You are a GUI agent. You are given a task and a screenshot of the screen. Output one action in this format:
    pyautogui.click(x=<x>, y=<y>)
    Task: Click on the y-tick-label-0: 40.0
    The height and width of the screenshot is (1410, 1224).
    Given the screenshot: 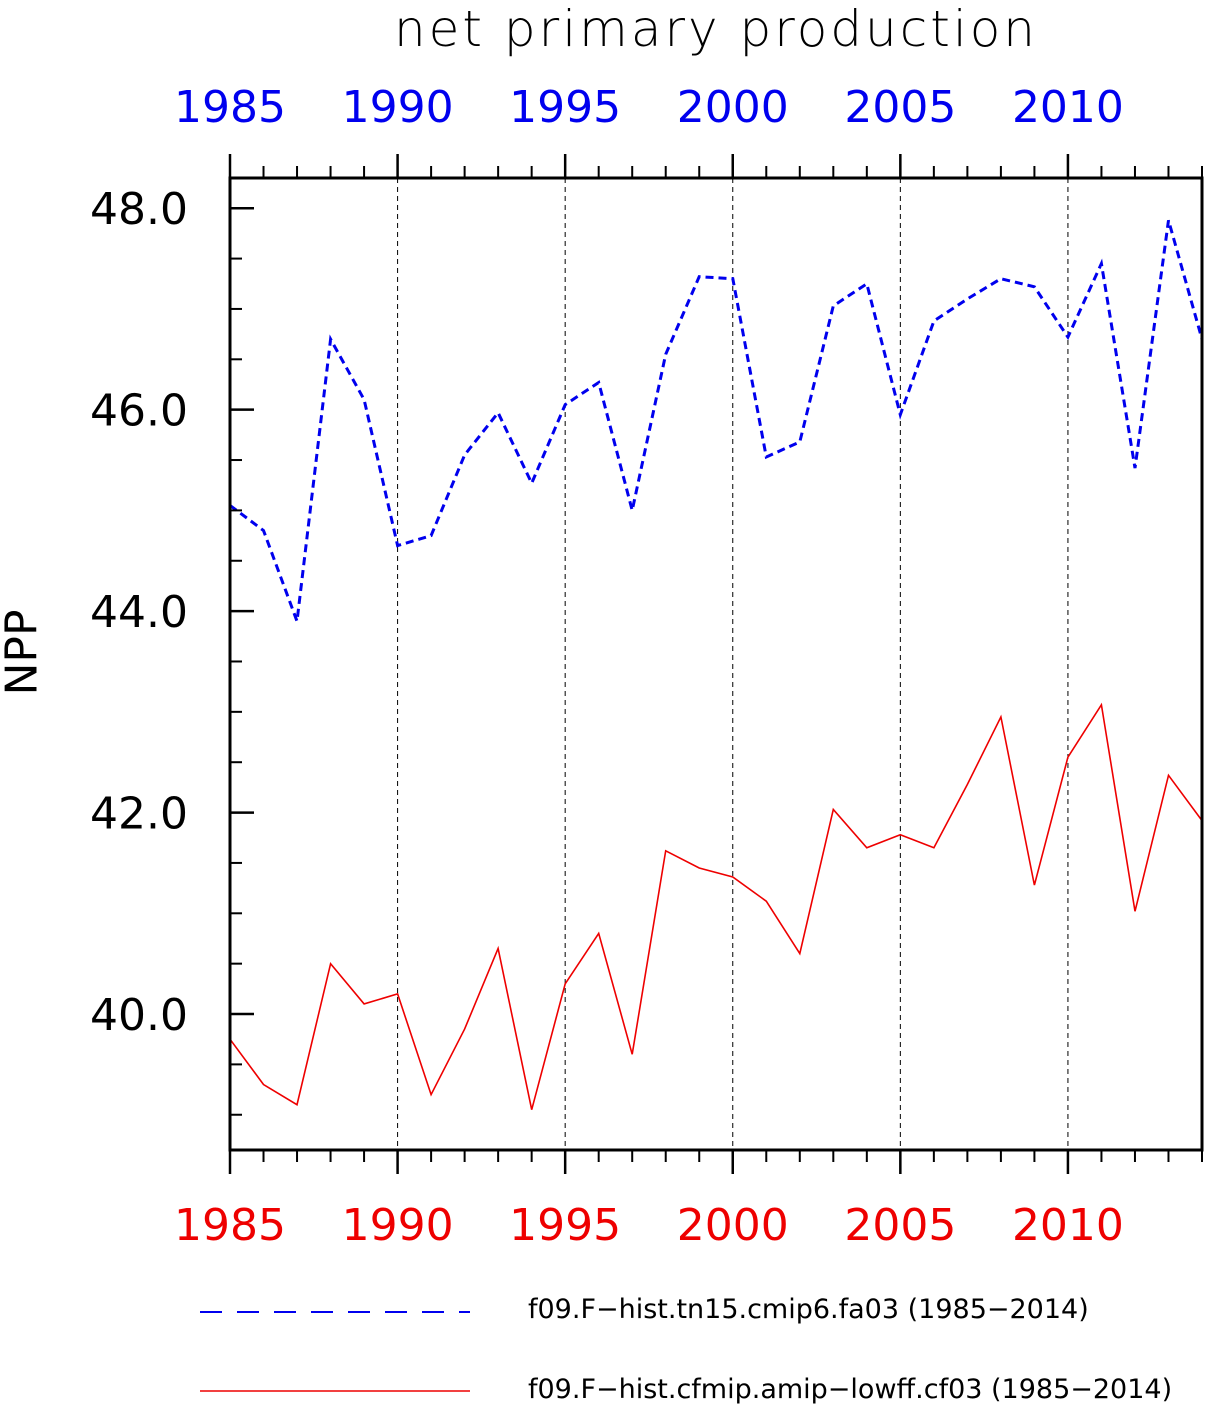 What is the action you would take?
    pyautogui.click(x=139, y=1015)
    